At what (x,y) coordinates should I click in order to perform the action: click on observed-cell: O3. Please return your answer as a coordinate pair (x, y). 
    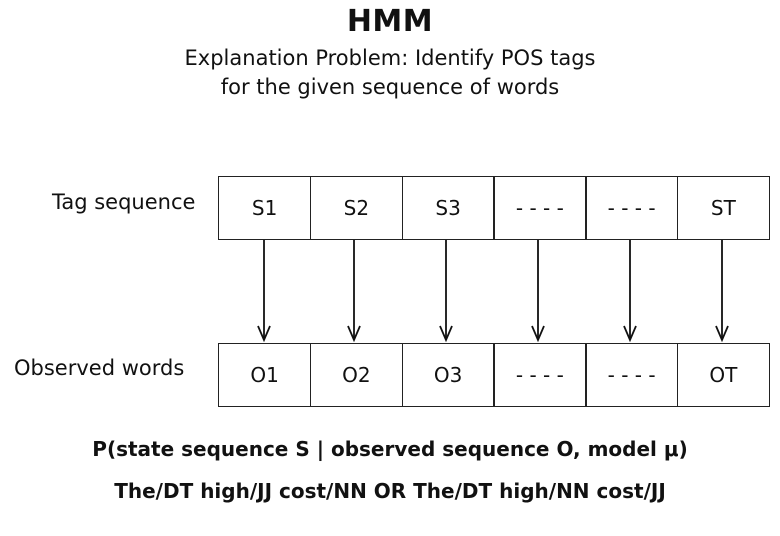
    Looking at the image, I should click on (448, 375).